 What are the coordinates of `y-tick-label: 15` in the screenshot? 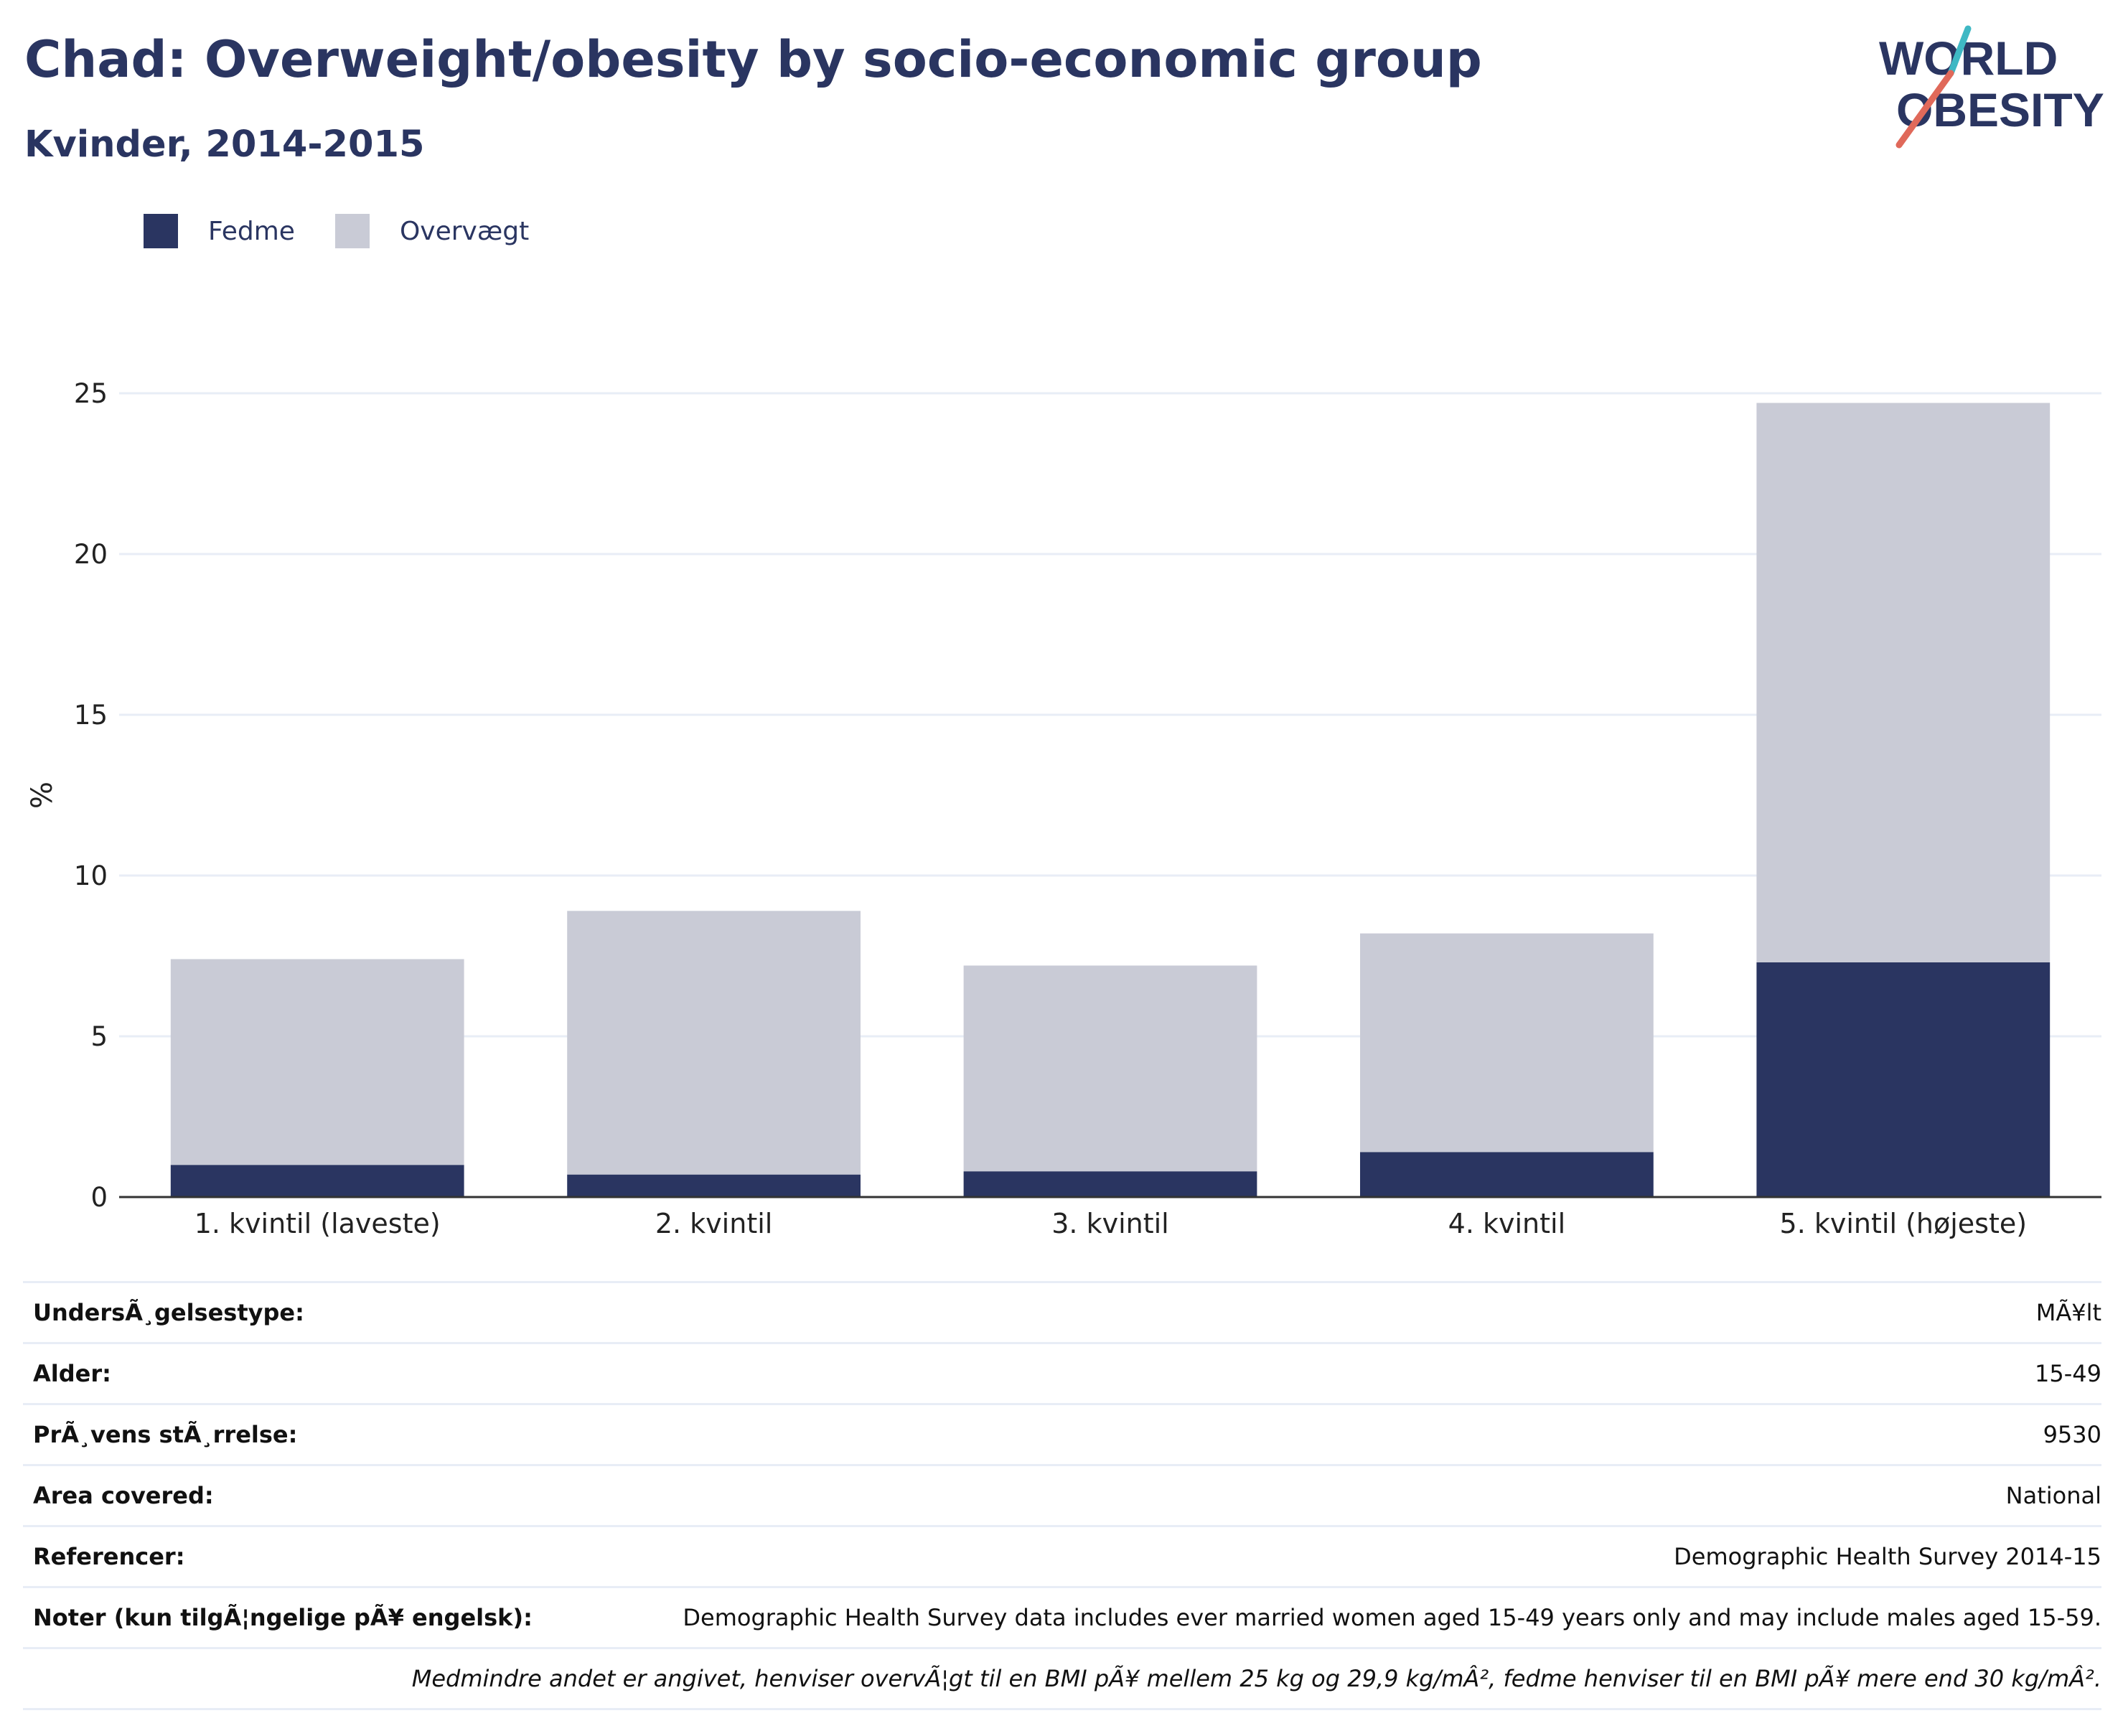 It's located at (91, 715).